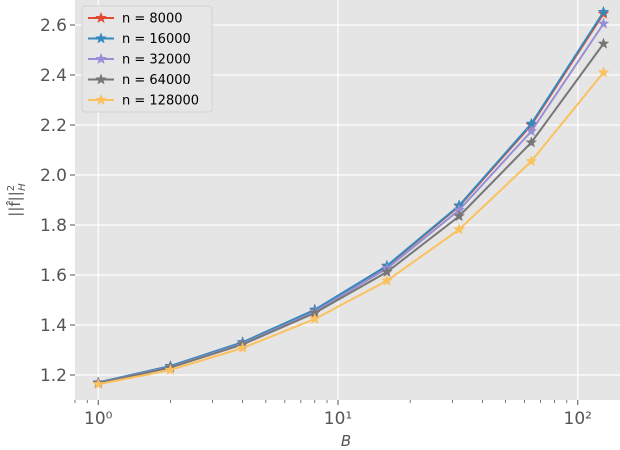 Image resolution: width=620 pixels, height=450 pixels. Describe the element at coordinates (53, 76) in the screenshot. I see `y-tick-label: 2.4` at that location.